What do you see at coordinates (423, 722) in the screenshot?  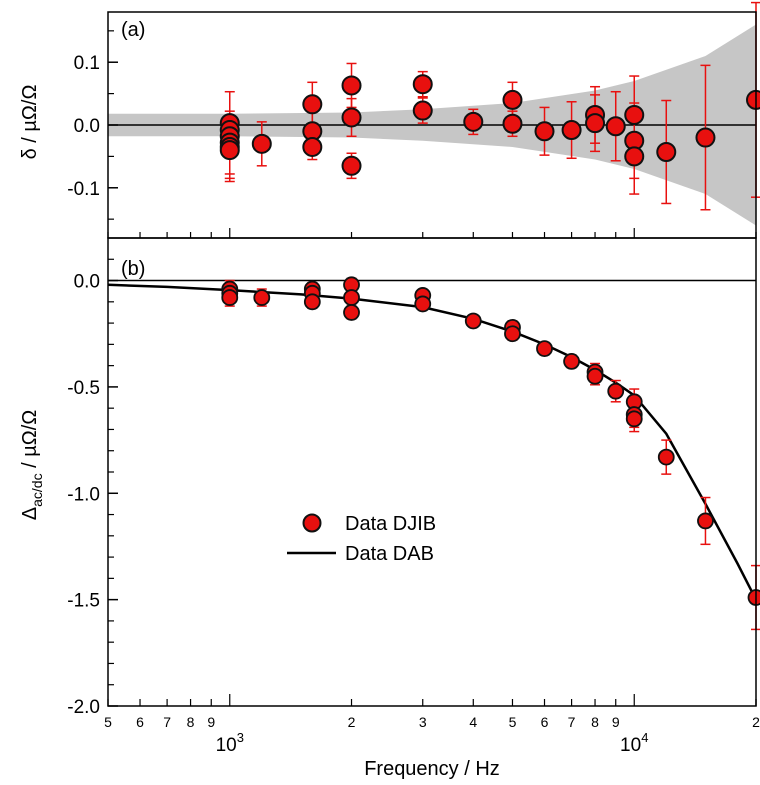 I see `x-minor-tick-label: 3` at bounding box center [423, 722].